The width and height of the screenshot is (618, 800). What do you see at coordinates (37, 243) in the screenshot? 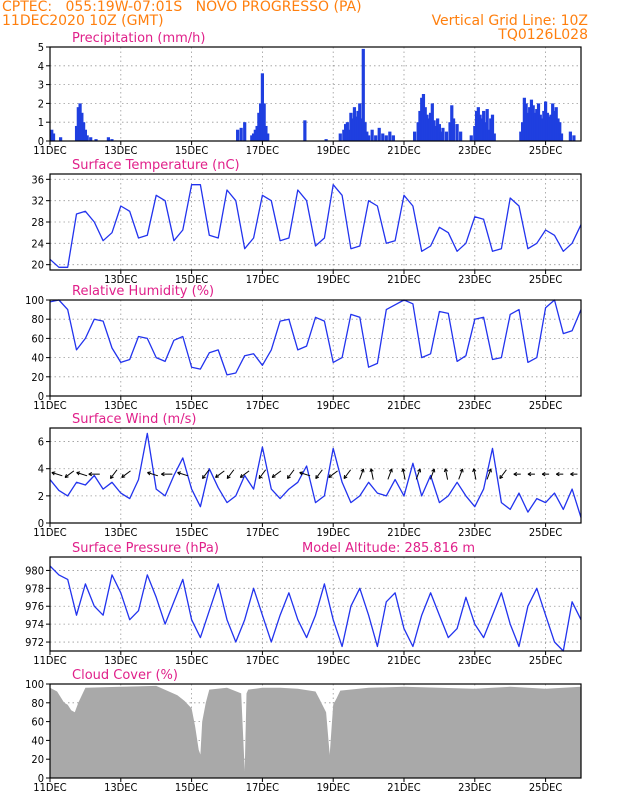
I see `y-tick-label: 24` at bounding box center [37, 243].